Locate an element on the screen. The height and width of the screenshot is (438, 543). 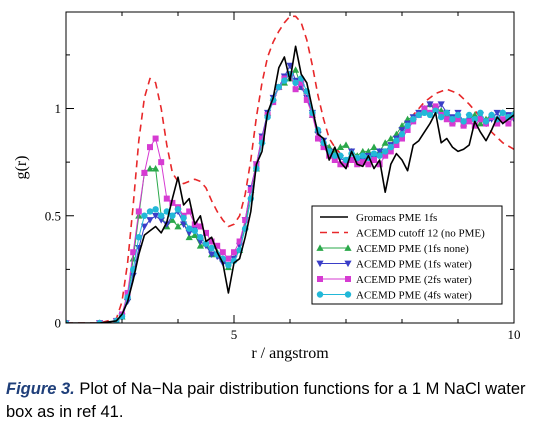
x-axis-label: r / angstrom is located at coordinates (290, 353).